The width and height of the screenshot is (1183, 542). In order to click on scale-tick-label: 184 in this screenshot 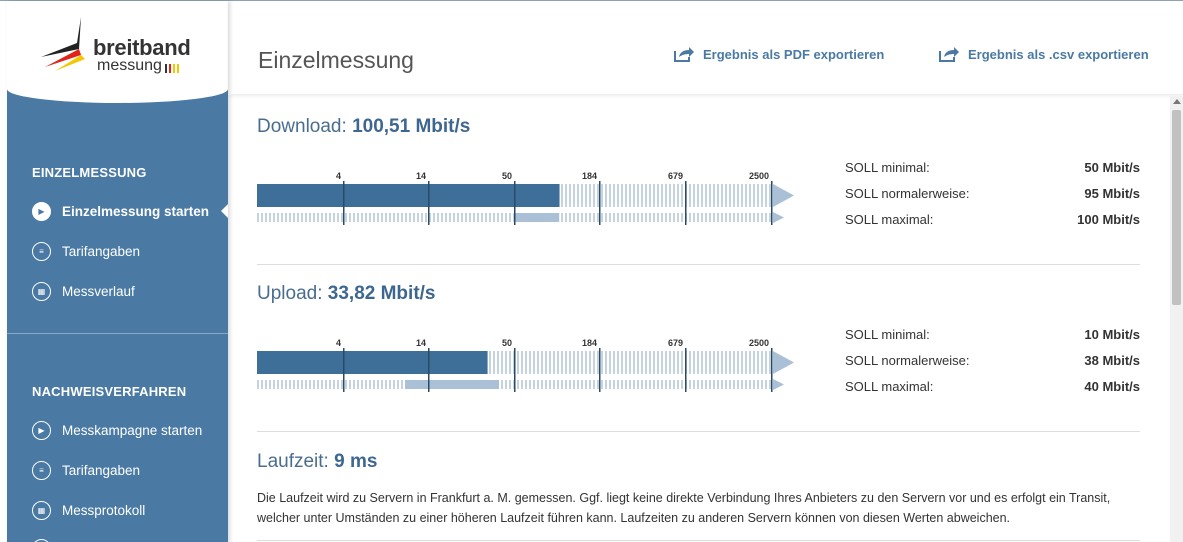, I will do `click(589, 343)`.